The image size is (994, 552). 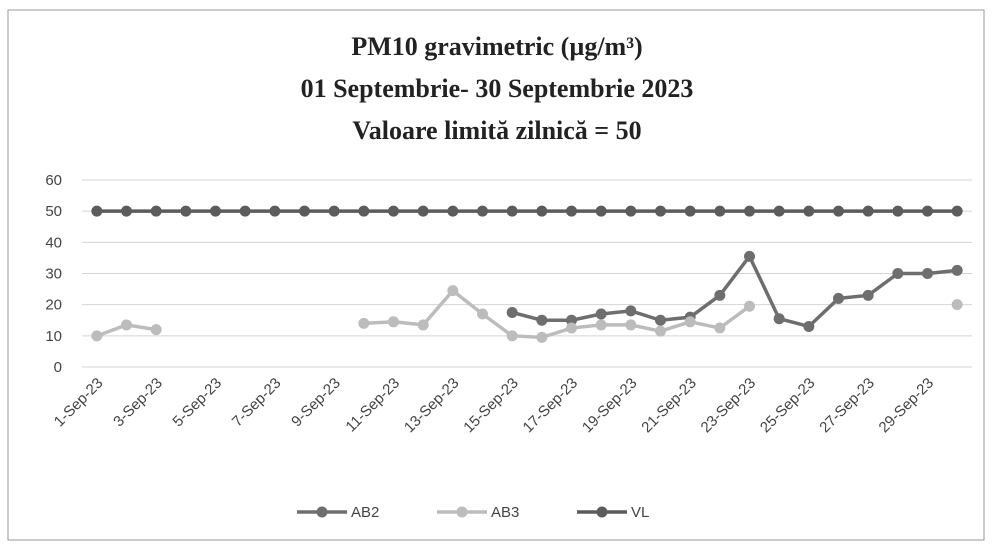 I want to click on y-tick-label: 30, so click(x=53, y=274).